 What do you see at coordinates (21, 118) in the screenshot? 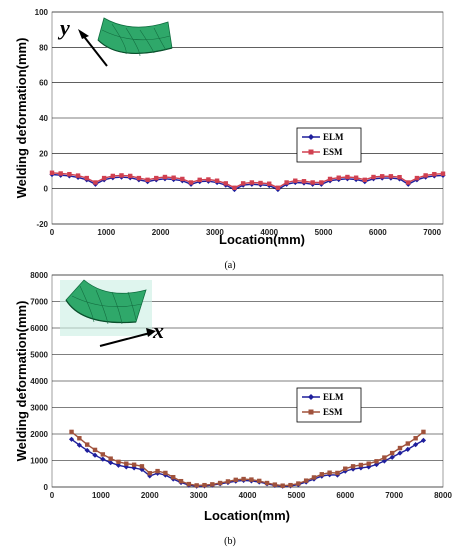
I see `y-axis-title-a: Welding deformation(mm)` at bounding box center [21, 118].